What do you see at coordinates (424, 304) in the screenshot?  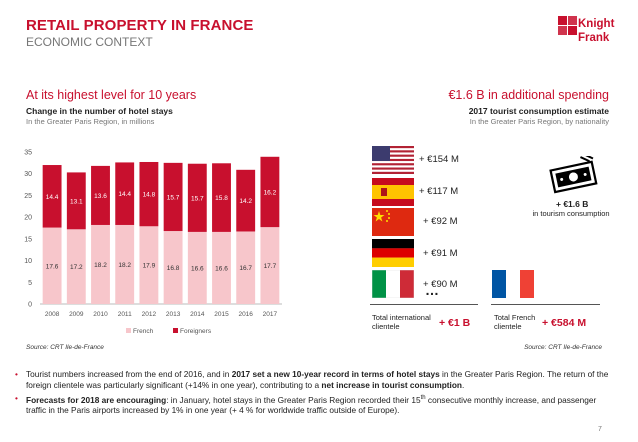 I see `divider-intl` at bounding box center [424, 304].